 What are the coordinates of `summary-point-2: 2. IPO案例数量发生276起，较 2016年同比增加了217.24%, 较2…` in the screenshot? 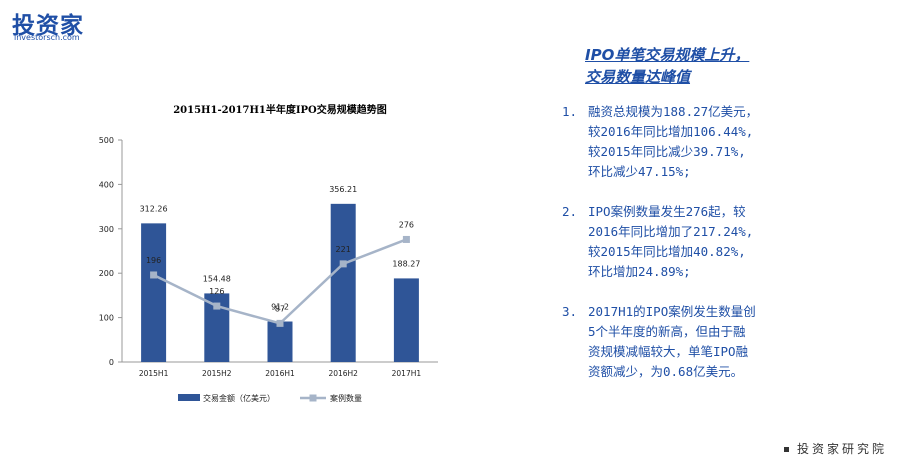 It's located at (689, 242).